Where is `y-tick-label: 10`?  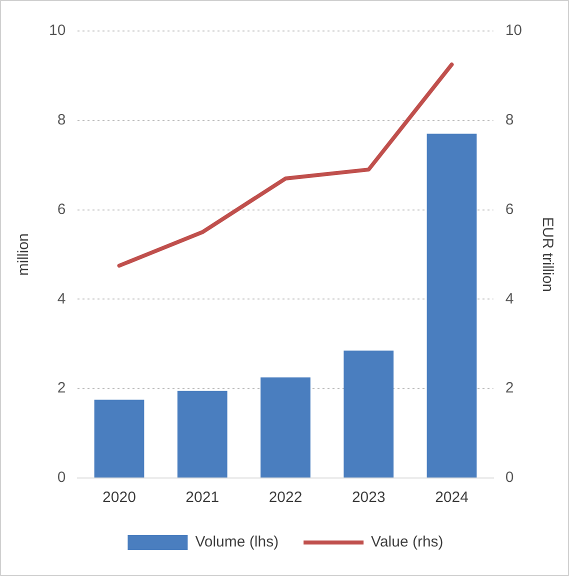
y-tick-label: 10 is located at coordinates (57, 31).